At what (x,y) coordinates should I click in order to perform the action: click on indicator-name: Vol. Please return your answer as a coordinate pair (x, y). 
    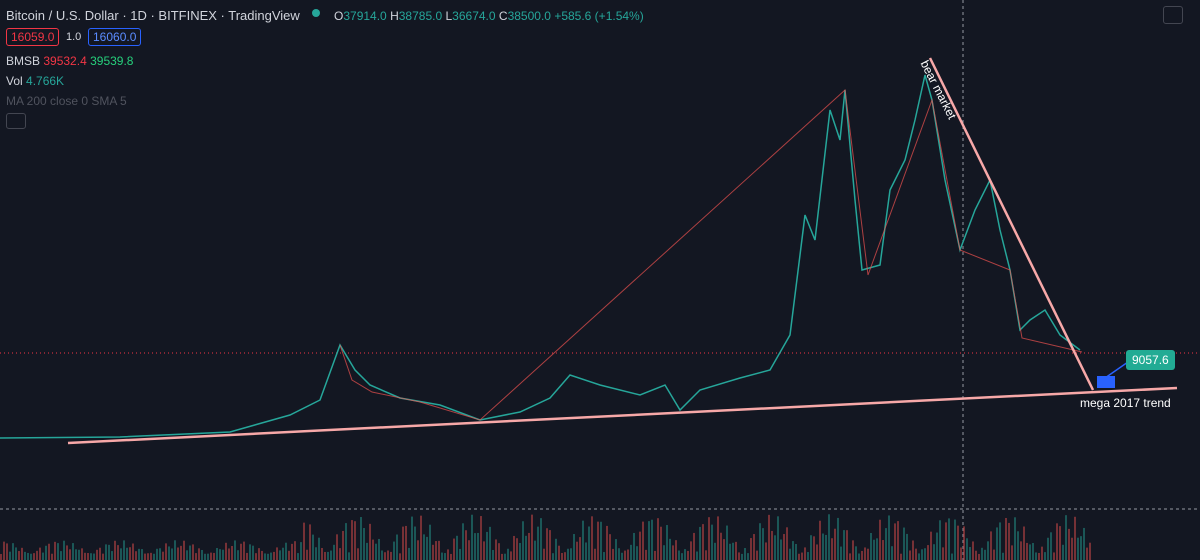
    Looking at the image, I should click on (14, 81).